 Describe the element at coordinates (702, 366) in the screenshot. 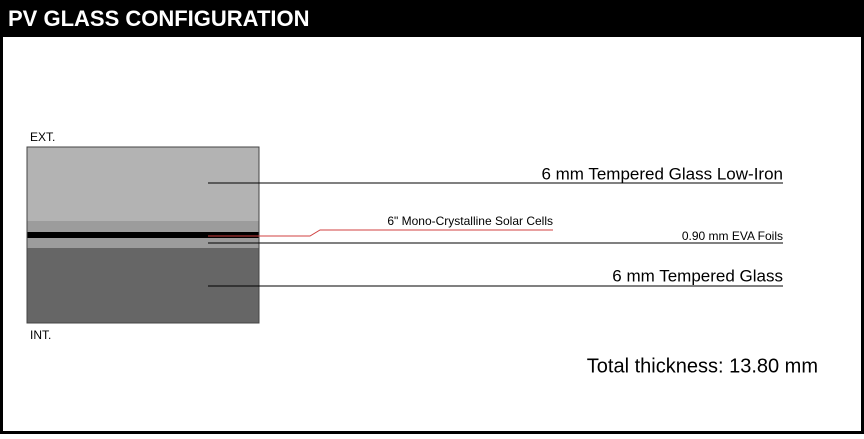

I see `total-thickness: Total thickness: 13.80 mm` at that location.